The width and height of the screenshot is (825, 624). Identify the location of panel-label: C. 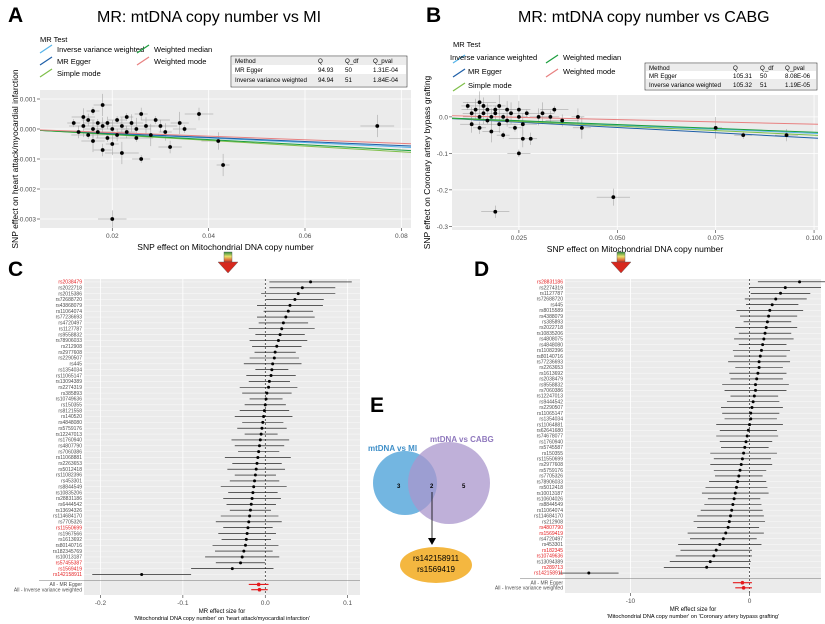
(15, 269).